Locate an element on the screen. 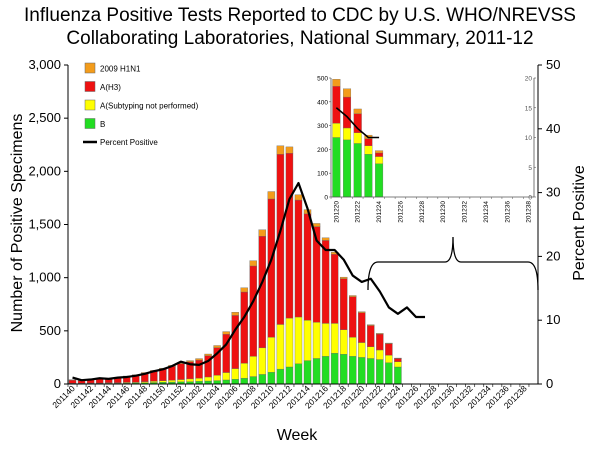 The height and width of the screenshot is (450, 600). inset-y-tick-label: 400 is located at coordinates (322, 102).